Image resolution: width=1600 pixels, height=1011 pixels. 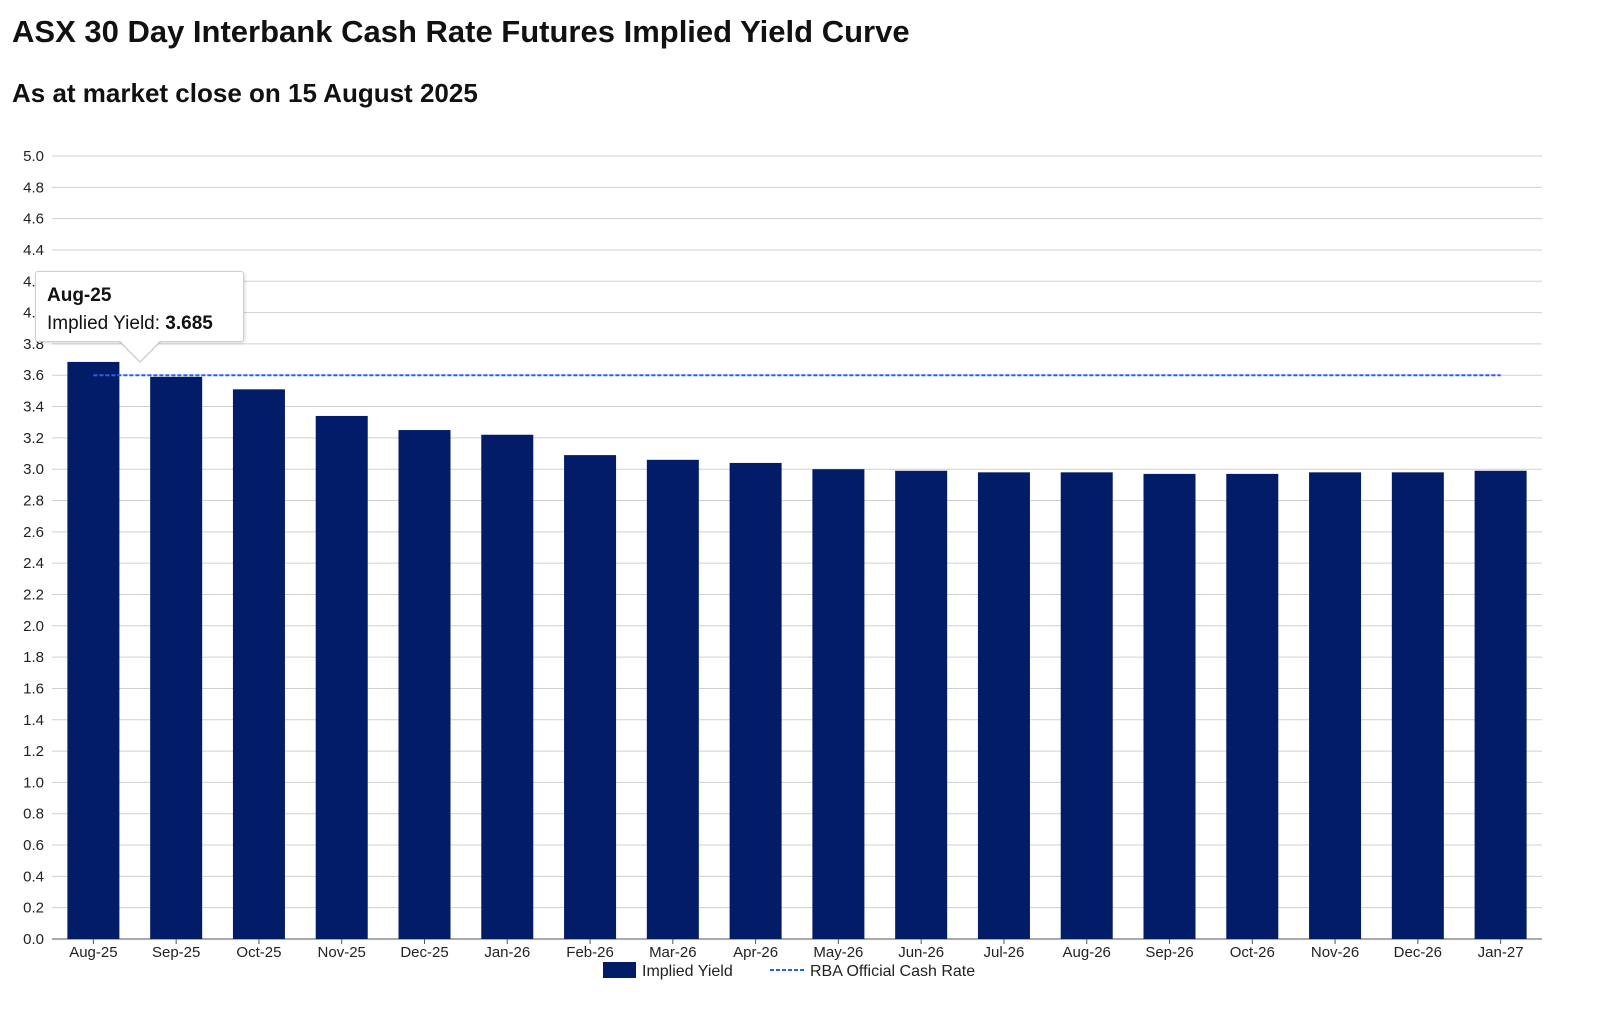 What do you see at coordinates (1252, 952) in the screenshot?
I see `x-tick-label: Oct-26` at bounding box center [1252, 952].